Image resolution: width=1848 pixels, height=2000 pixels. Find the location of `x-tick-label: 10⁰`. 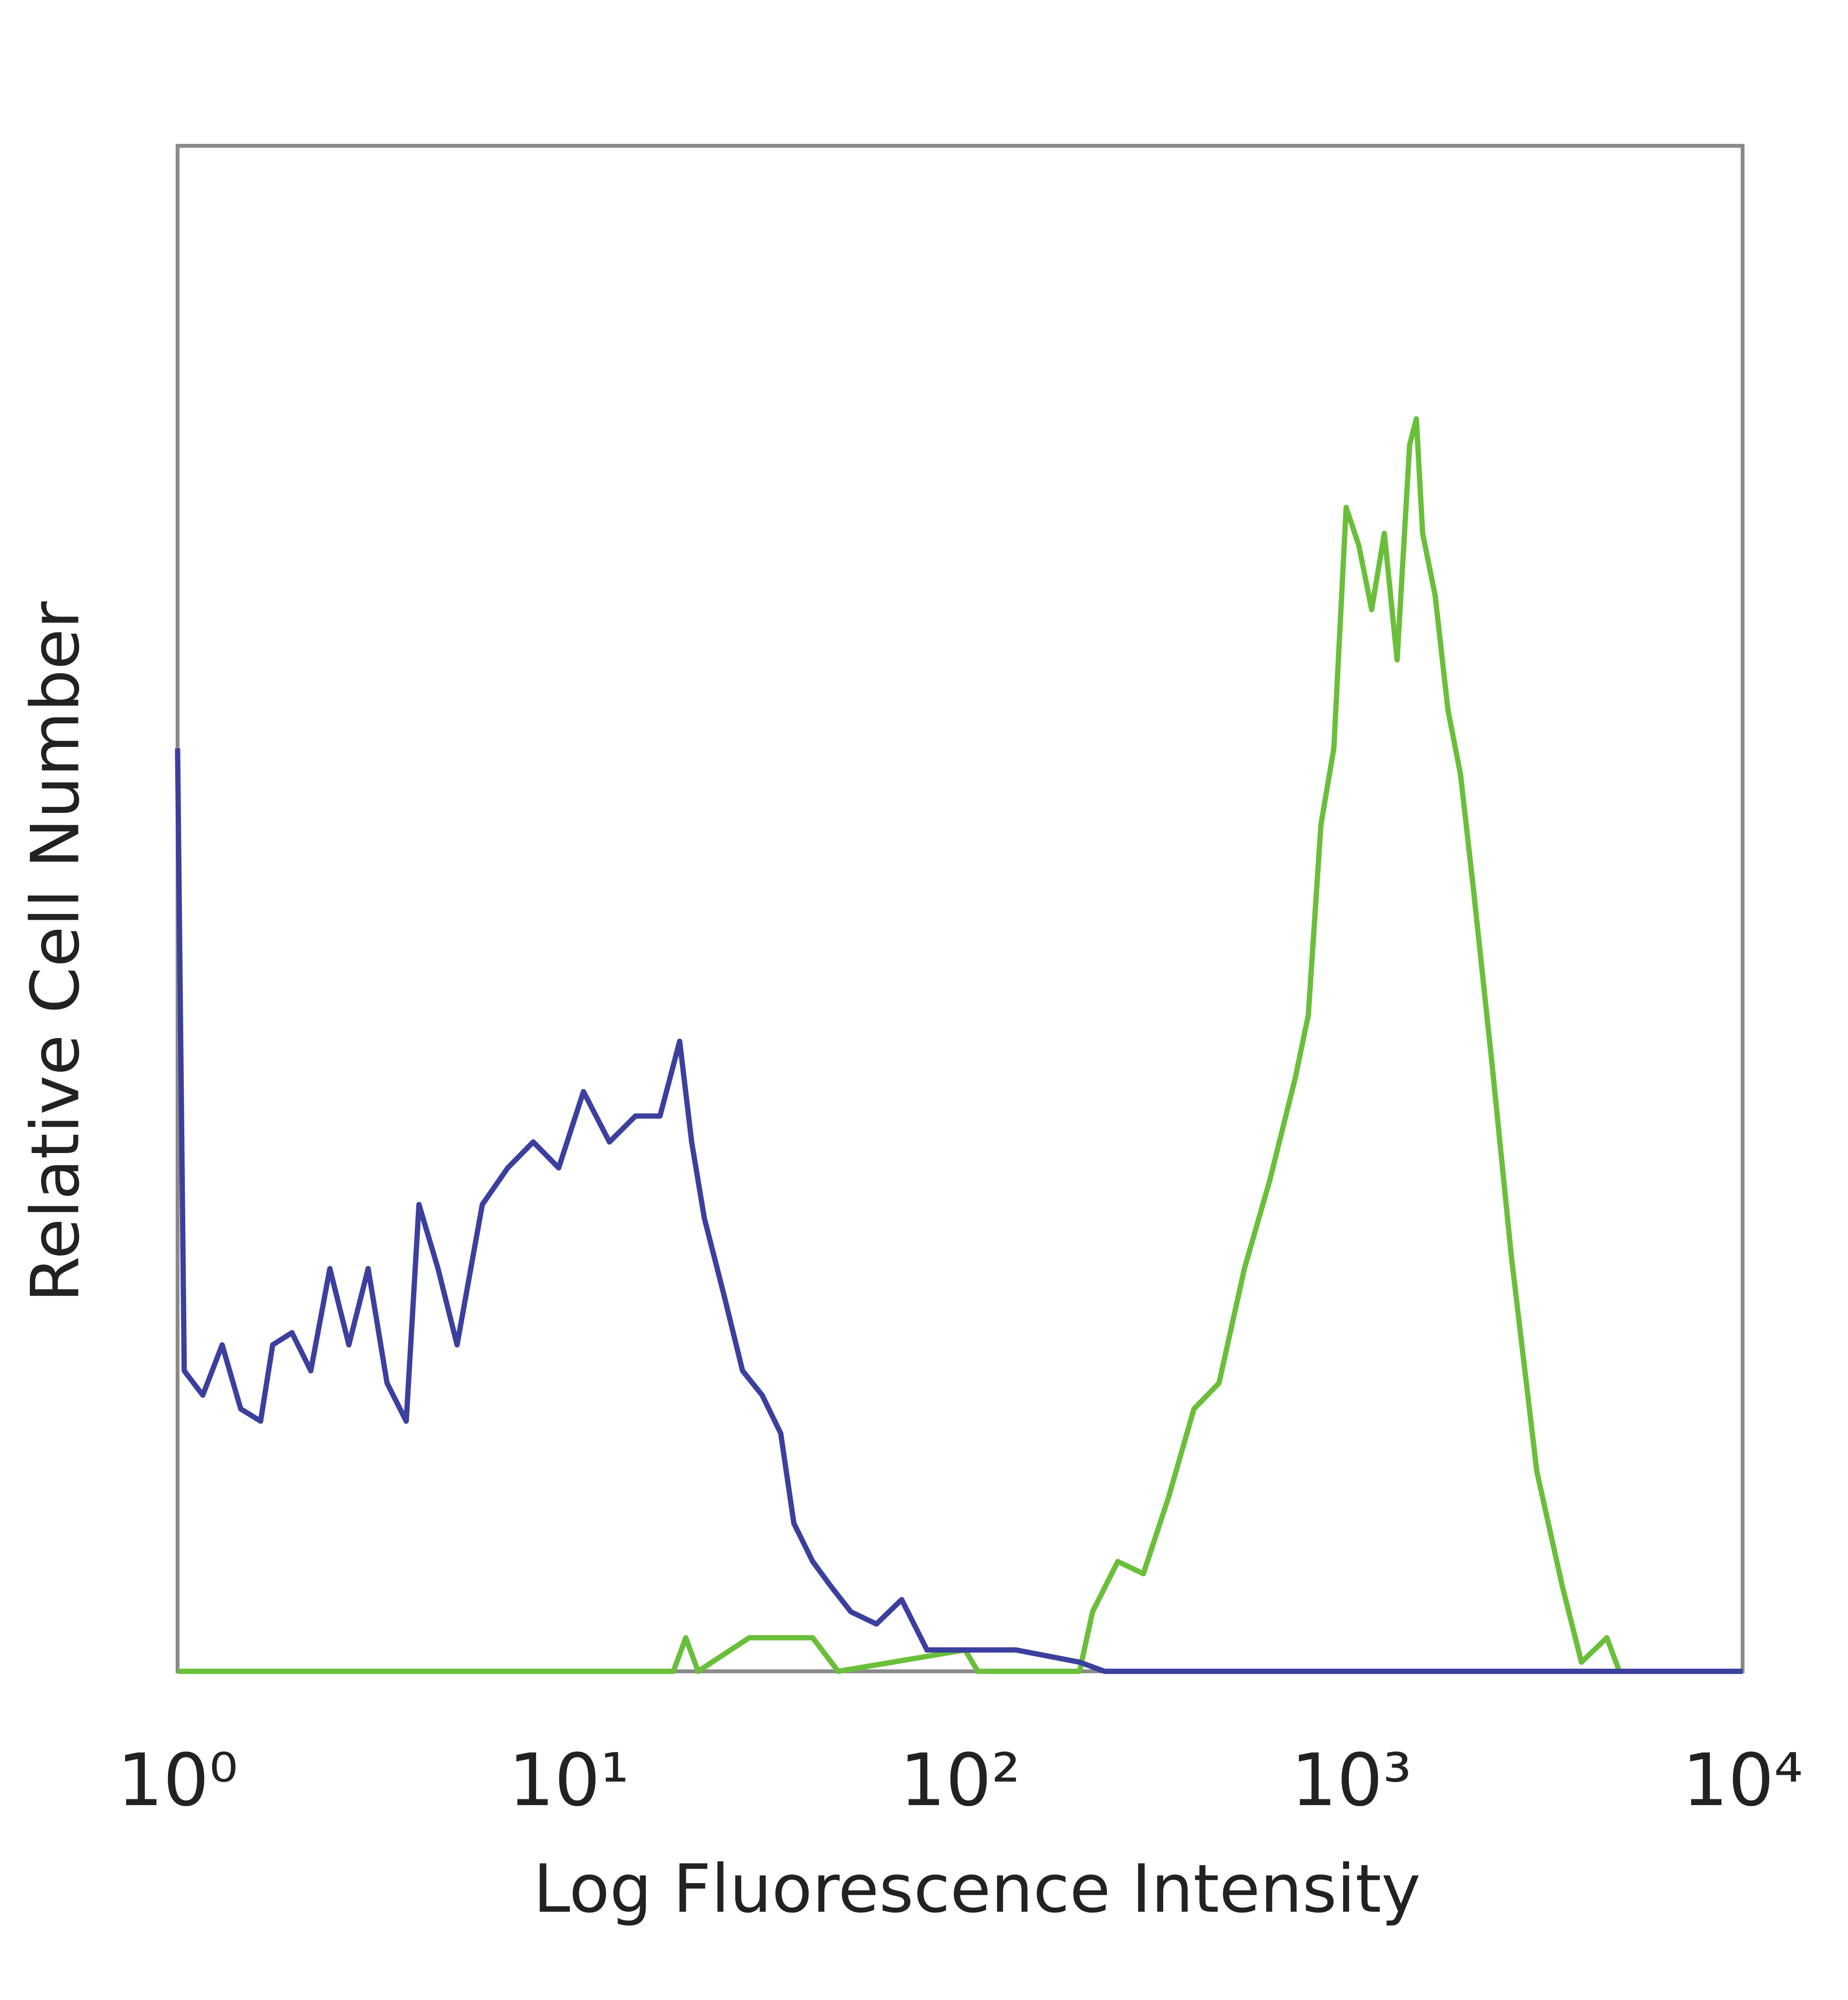

x-tick-label: 10⁰ is located at coordinates (177, 1780).